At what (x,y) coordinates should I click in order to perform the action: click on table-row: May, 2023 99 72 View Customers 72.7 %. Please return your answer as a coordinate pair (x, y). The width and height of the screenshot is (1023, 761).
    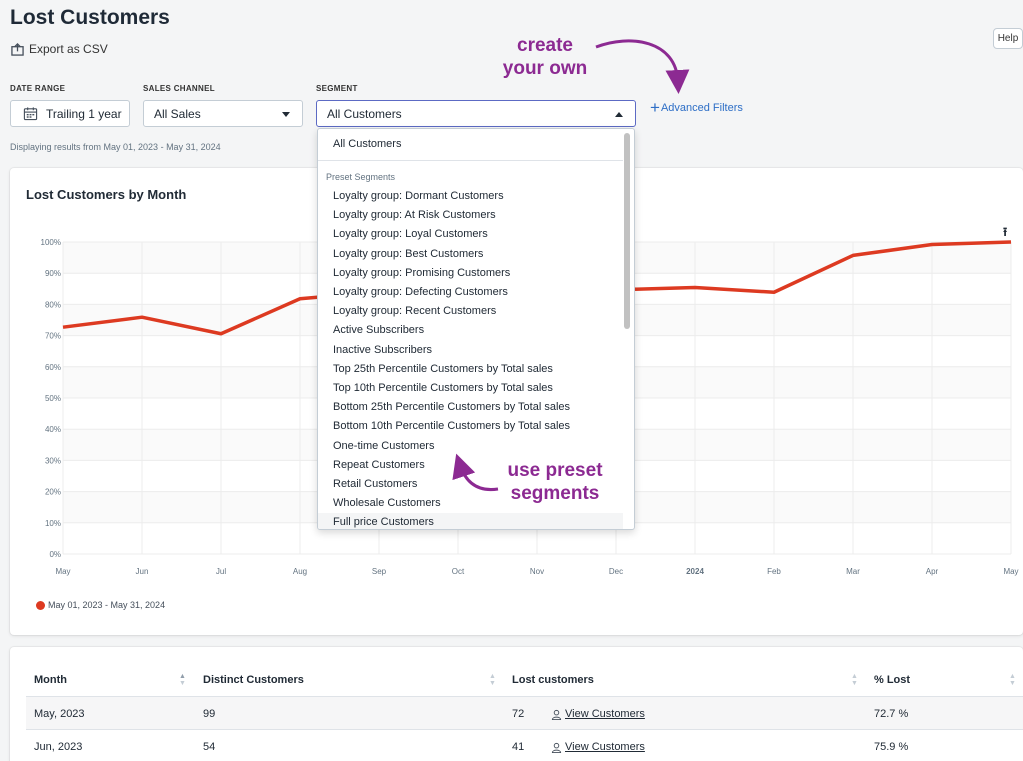
    Looking at the image, I should click on (524, 712).